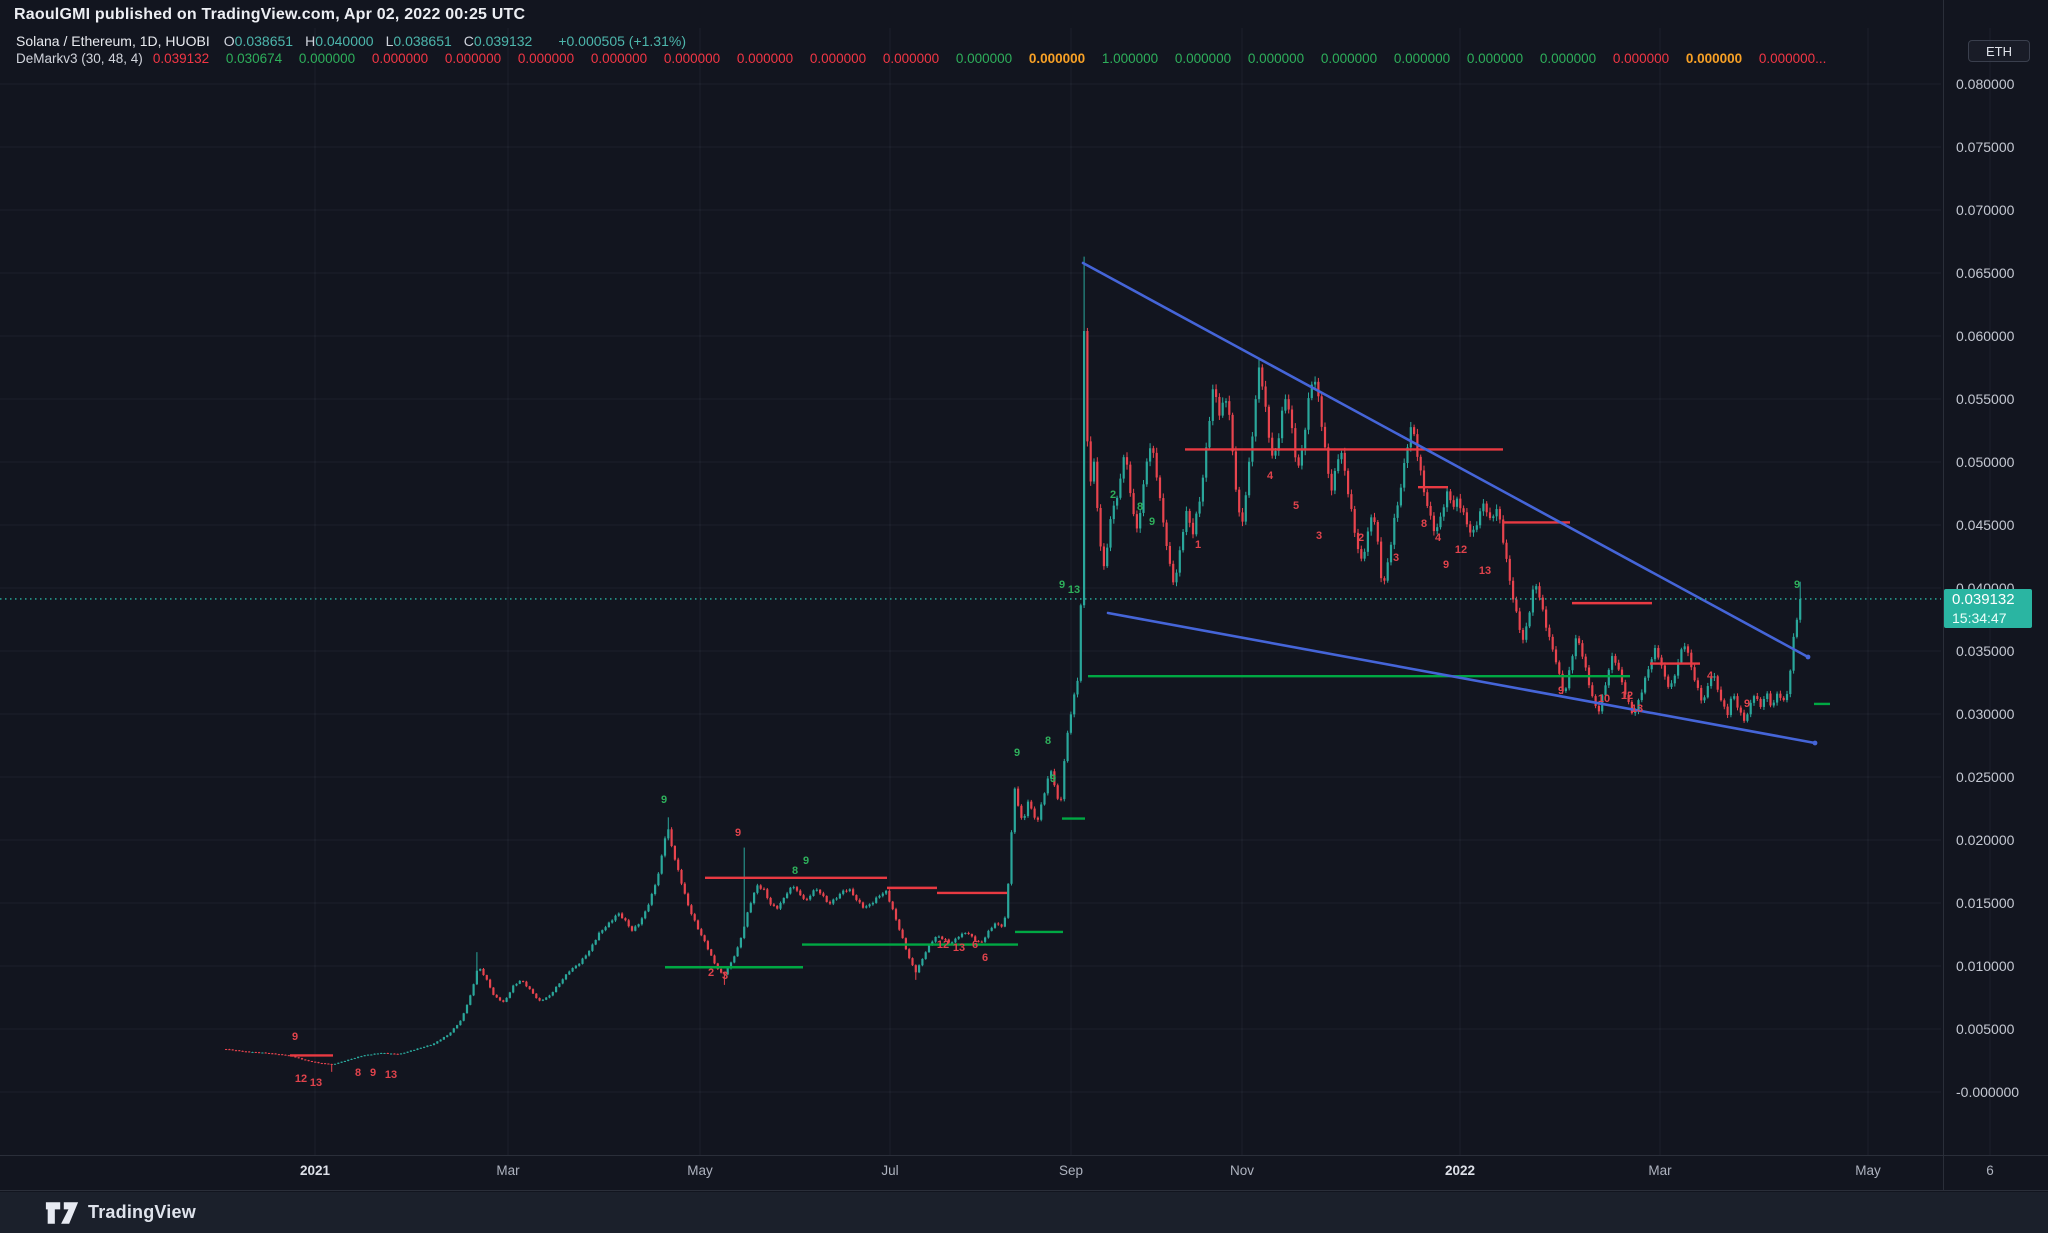 The image size is (2048, 1233). Describe the element at coordinates (258, 41) in the screenshot. I see `ohlc-field: O0.038651` at that location.